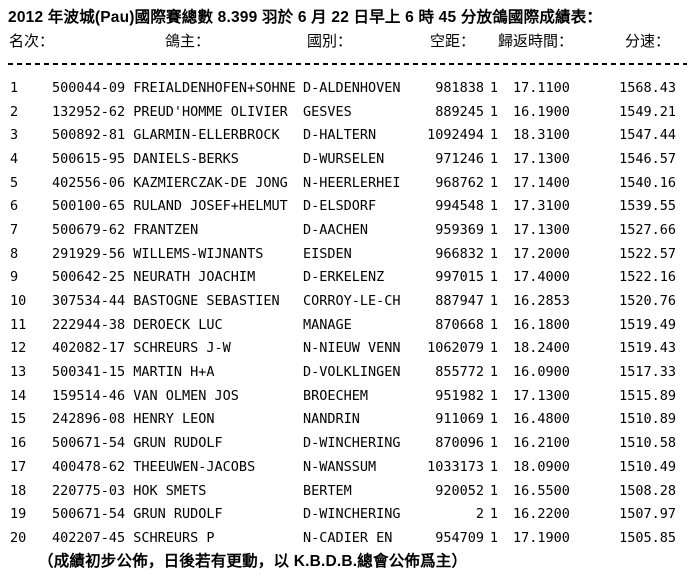 This screenshot has width=691, height=580. What do you see at coordinates (145, 158) in the screenshot?
I see `owner-cell: 500615-95 DANIELS-BERKS` at bounding box center [145, 158].